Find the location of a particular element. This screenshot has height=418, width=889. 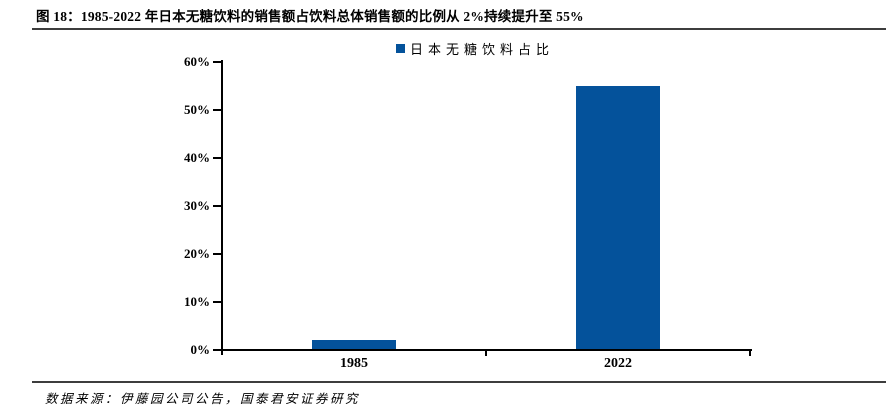

data-source-note: 数据来源：伊藤园公司公告，国泰君安证券研究 is located at coordinates (203, 399).